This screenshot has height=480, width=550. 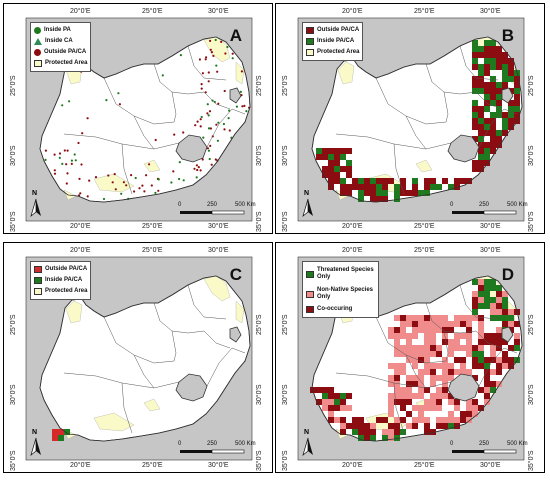 What do you see at coordinates (259, 394) in the screenshot?
I see `latitude-label-right: 30°0'S` at bounding box center [259, 394].